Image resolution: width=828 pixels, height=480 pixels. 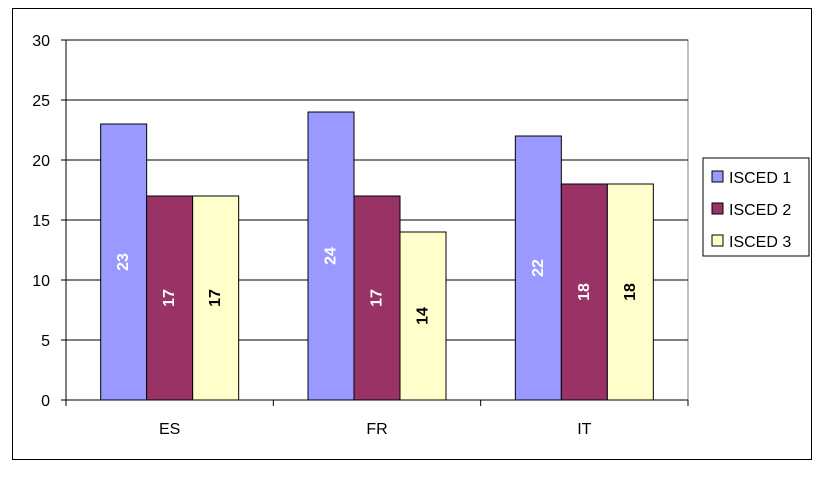 What do you see at coordinates (584, 429) in the screenshot?
I see `x-tick-label: IT` at bounding box center [584, 429].